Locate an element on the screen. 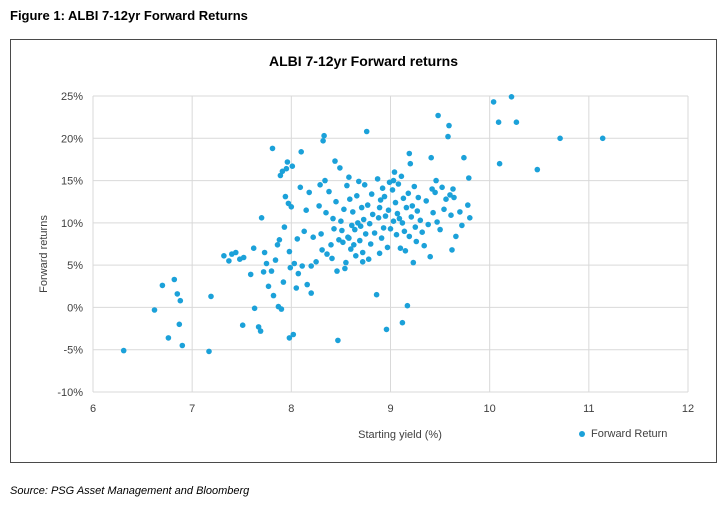  x-tick-label: 8 is located at coordinates (291, 409).